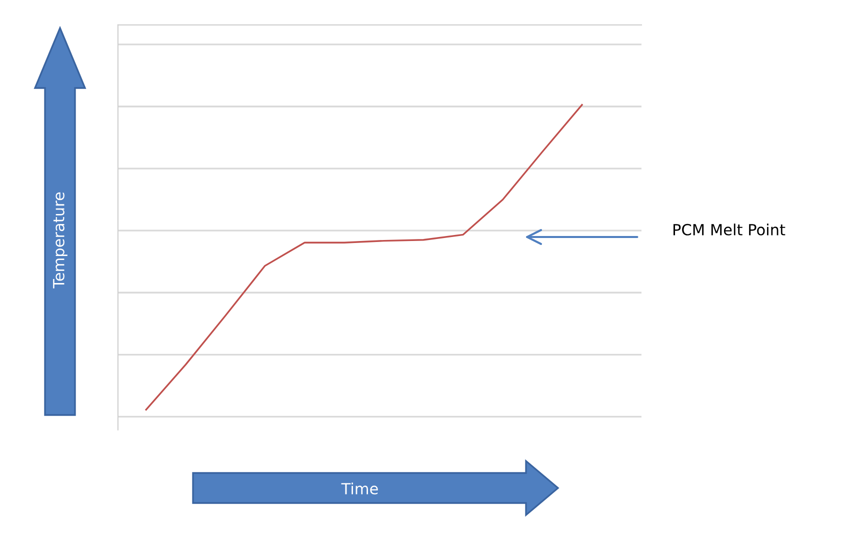 The height and width of the screenshot is (542, 861). What do you see at coordinates (359, 488) in the screenshot?
I see `x-axis-title: Time` at bounding box center [359, 488].